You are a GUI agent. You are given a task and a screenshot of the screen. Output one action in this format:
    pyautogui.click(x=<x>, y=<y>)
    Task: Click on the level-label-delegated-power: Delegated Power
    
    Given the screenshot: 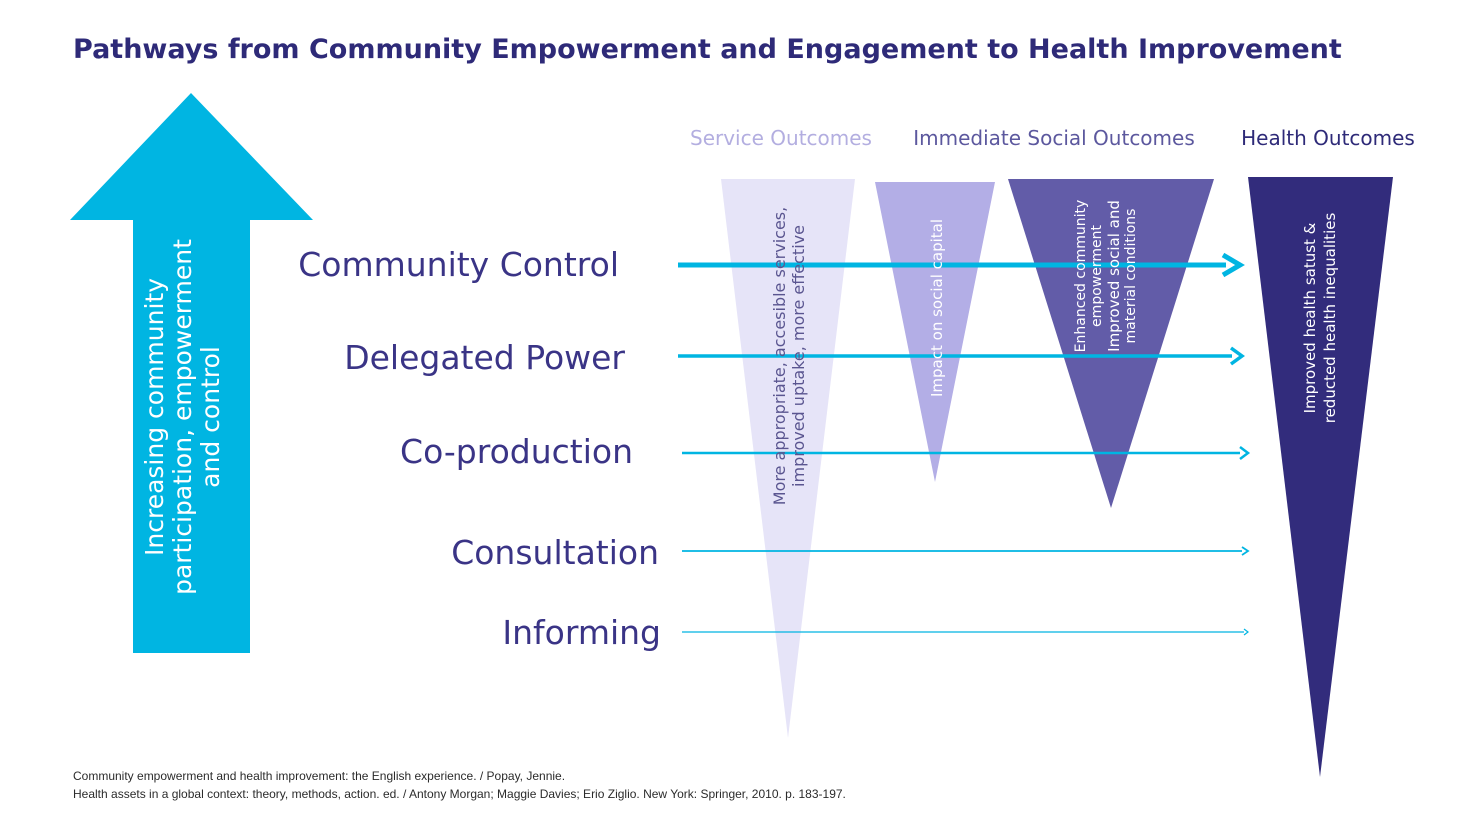 What is the action you would take?
    pyautogui.click(x=484, y=357)
    